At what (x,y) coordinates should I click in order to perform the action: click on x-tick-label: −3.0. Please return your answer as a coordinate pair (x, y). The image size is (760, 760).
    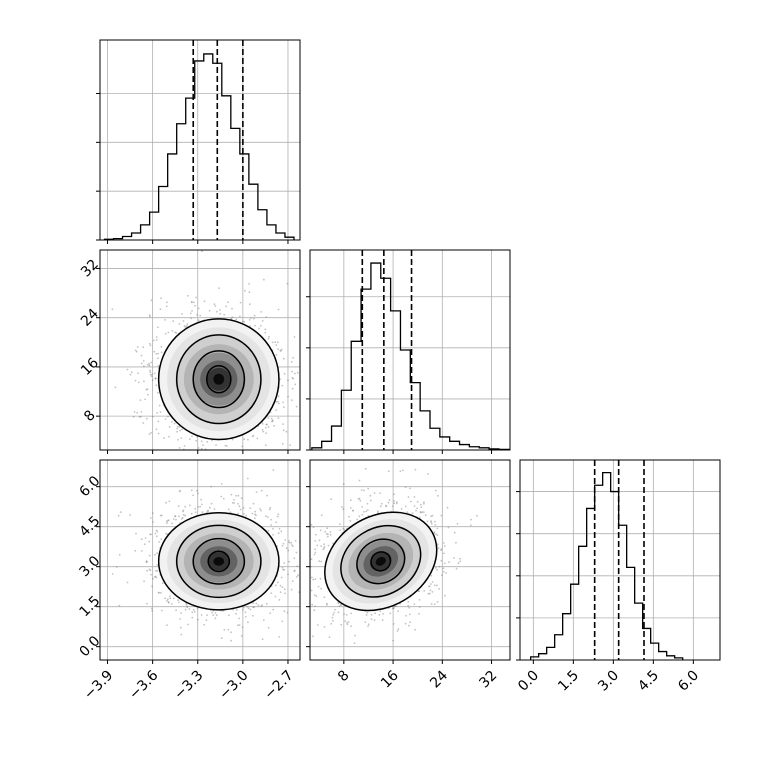
    Looking at the image, I should click on (233, 685).